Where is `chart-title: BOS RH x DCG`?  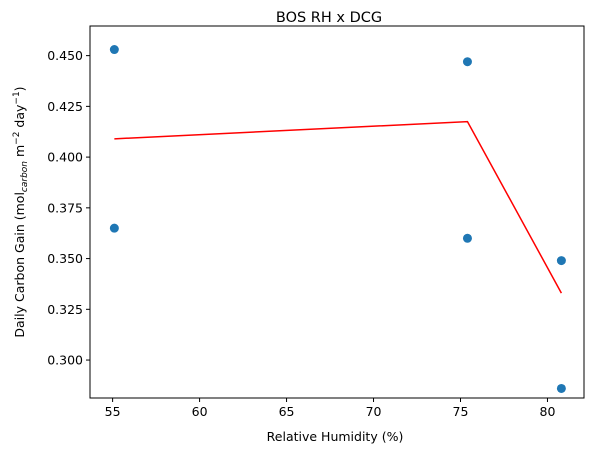
chart-title: BOS RH x DCG is located at coordinates (329, 18).